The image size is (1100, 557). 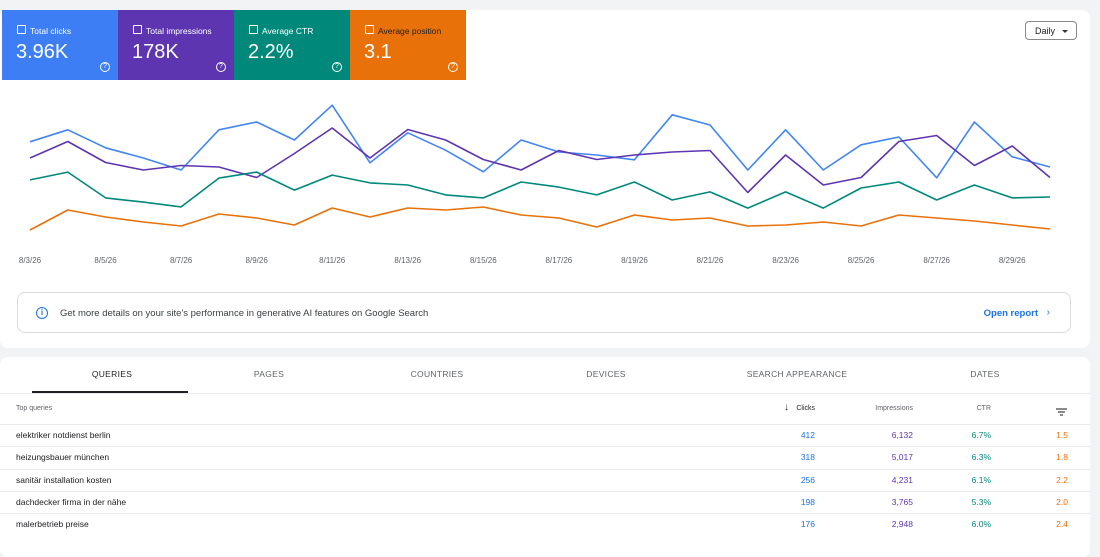 What do you see at coordinates (332, 260) in the screenshot?
I see `x-tick-label: 8/11/26` at bounding box center [332, 260].